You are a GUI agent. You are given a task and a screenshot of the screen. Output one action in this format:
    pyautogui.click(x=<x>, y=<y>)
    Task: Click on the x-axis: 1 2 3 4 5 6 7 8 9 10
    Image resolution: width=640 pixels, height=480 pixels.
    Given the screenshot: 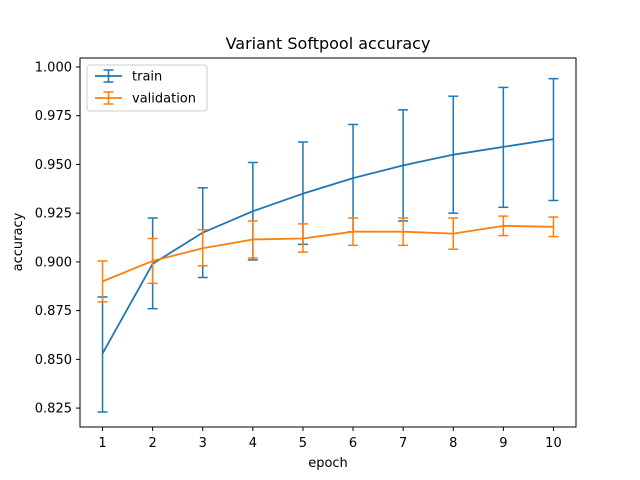 What is the action you would take?
    pyautogui.click(x=330, y=439)
    